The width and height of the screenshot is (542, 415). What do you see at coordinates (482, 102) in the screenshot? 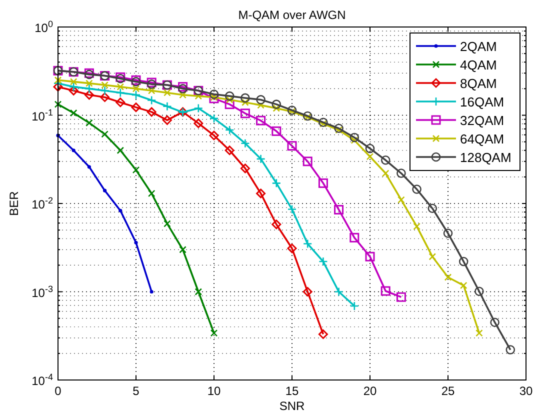
I see `legend-label: 16QAM` at bounding box center [482, 102].